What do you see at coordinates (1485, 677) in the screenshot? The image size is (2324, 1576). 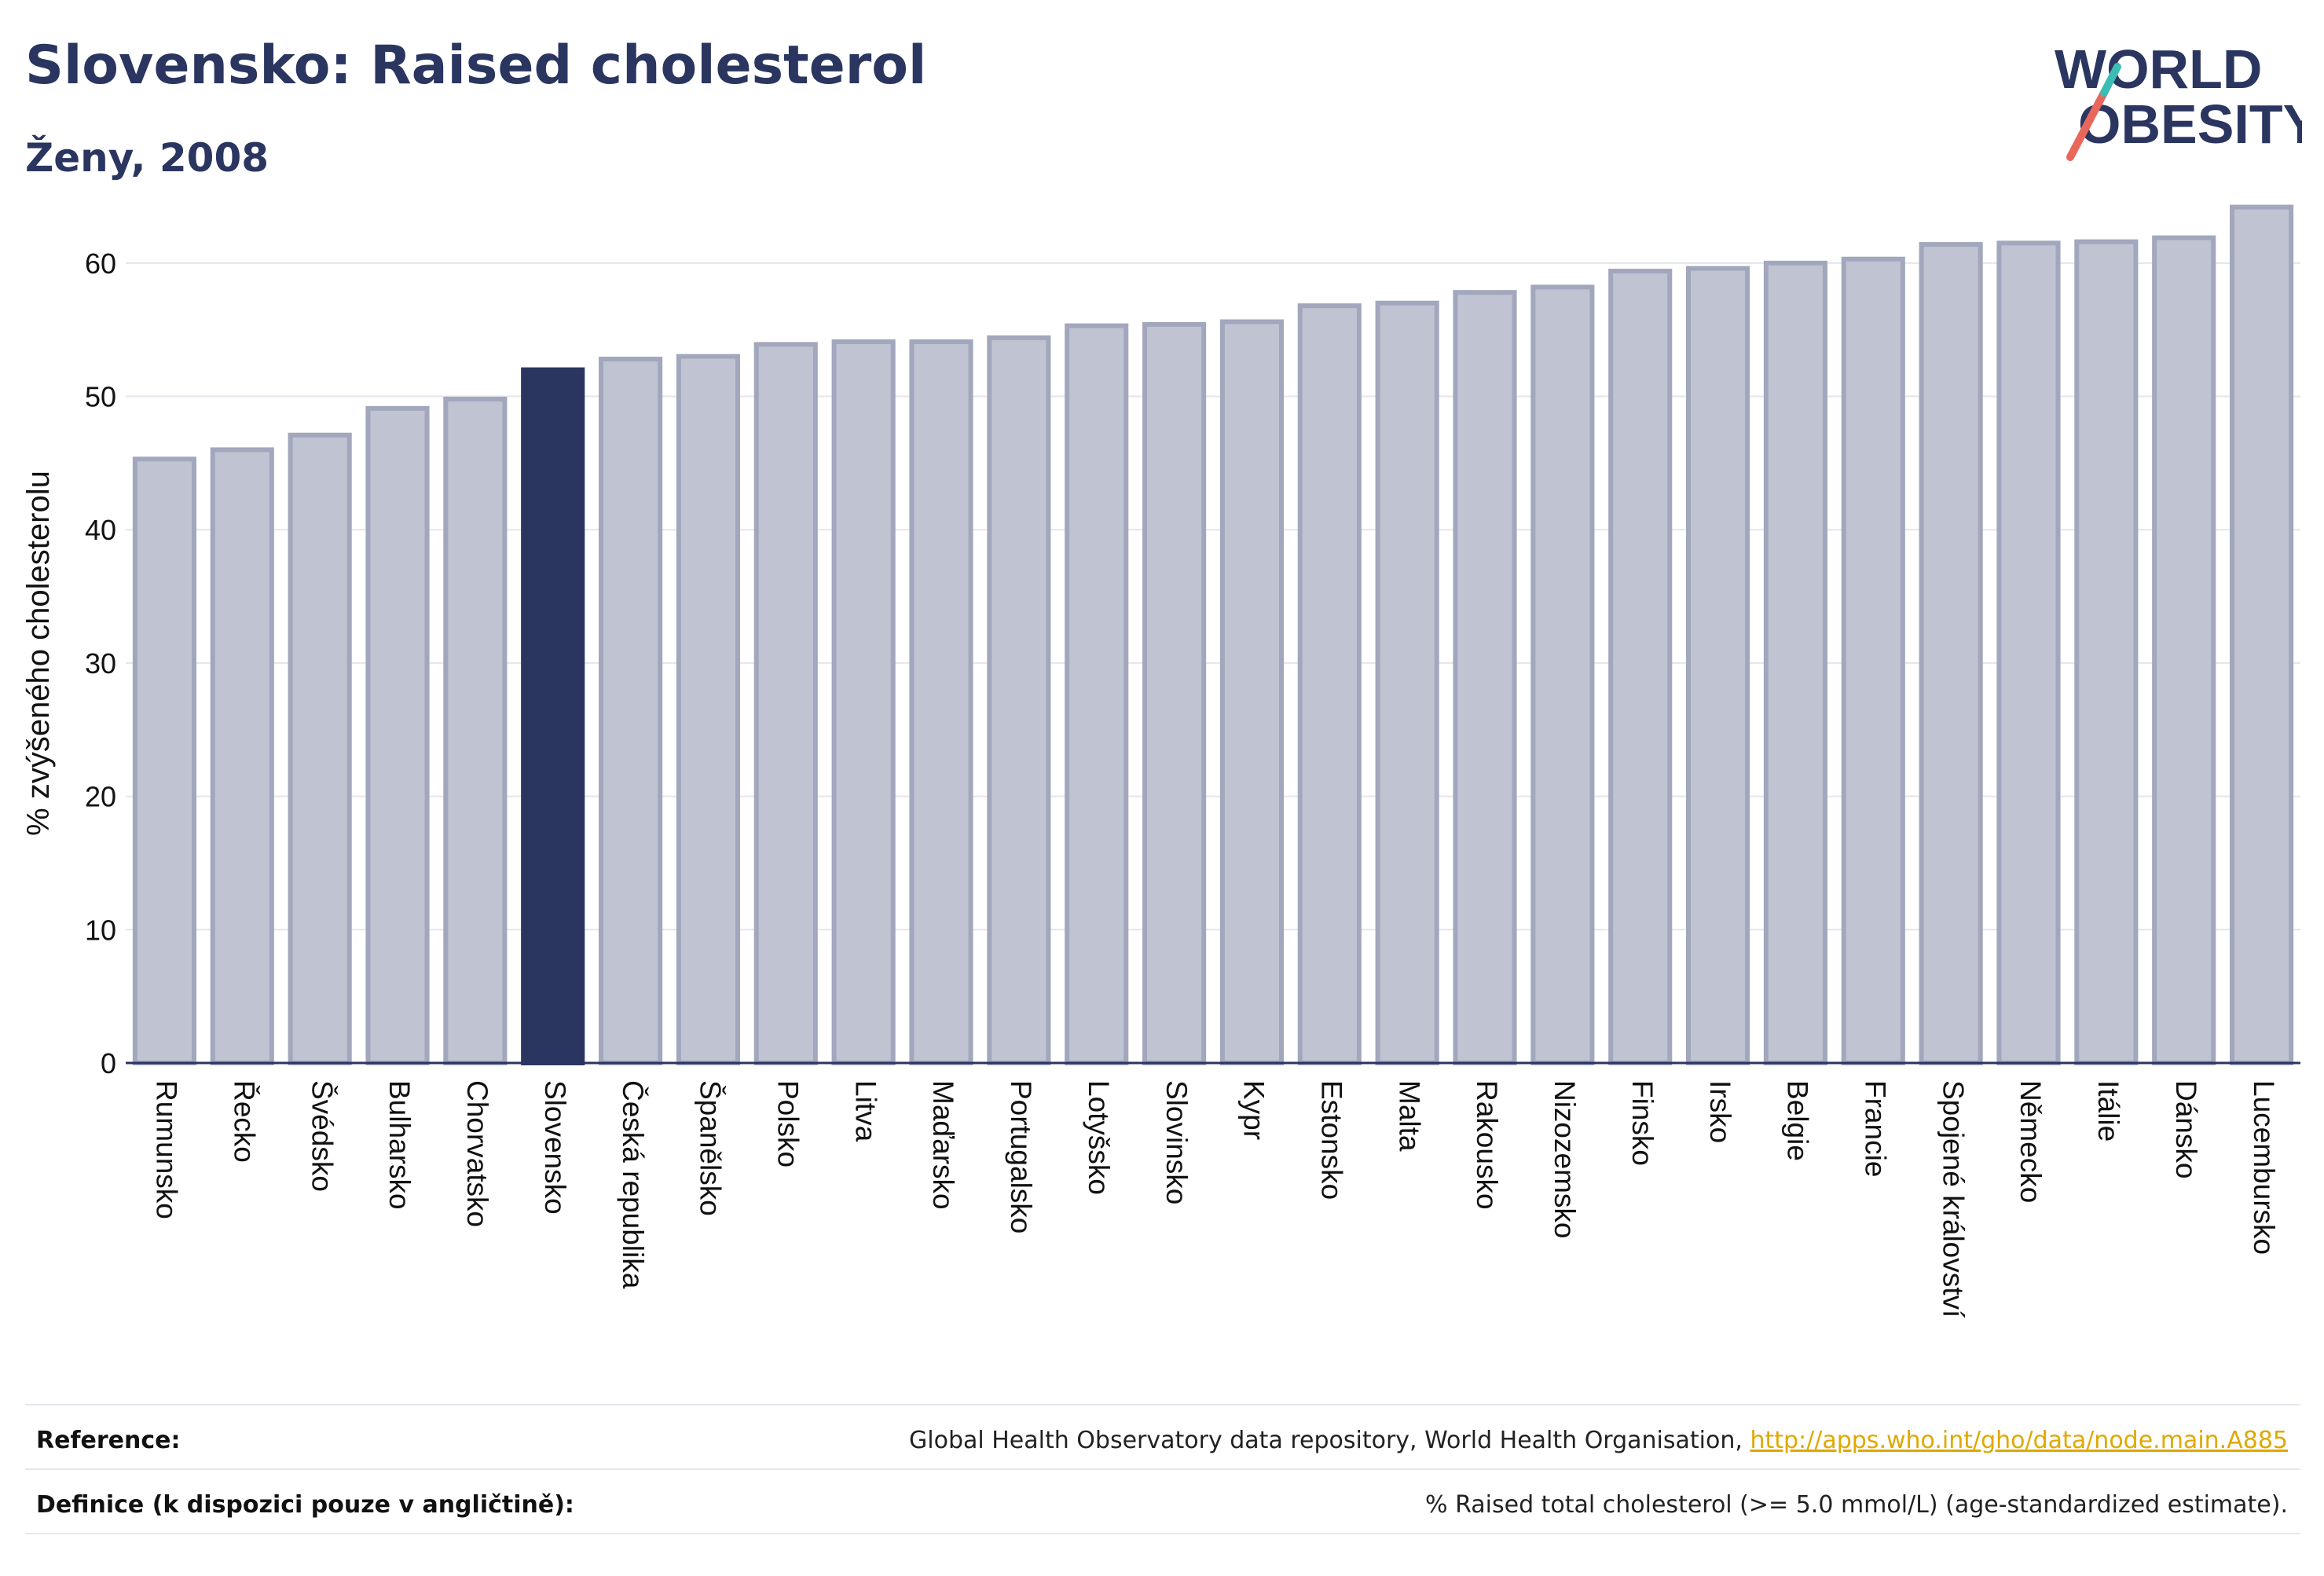 I see `bar-Rakousko` at bounding box center [1485, 677].